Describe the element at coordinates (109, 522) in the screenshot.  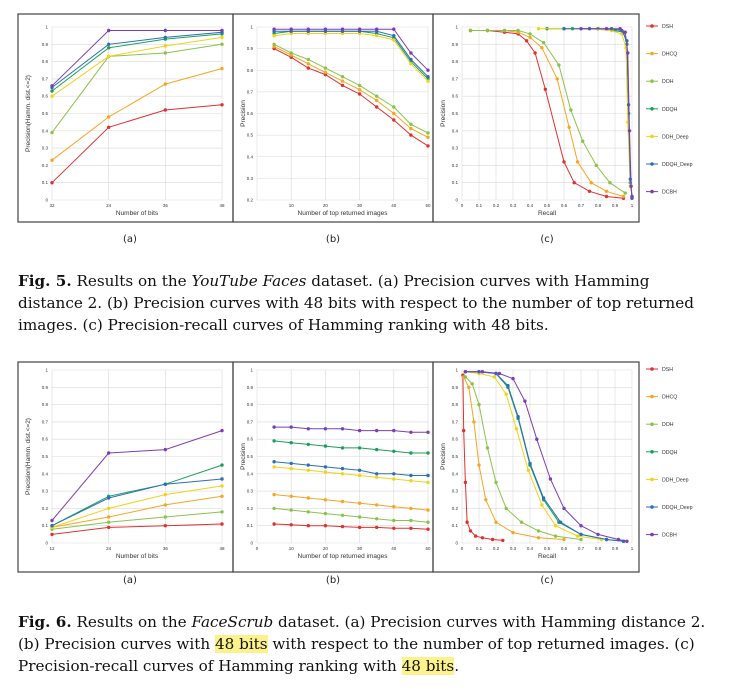
I see `fig6a-point-DOH` at that location.